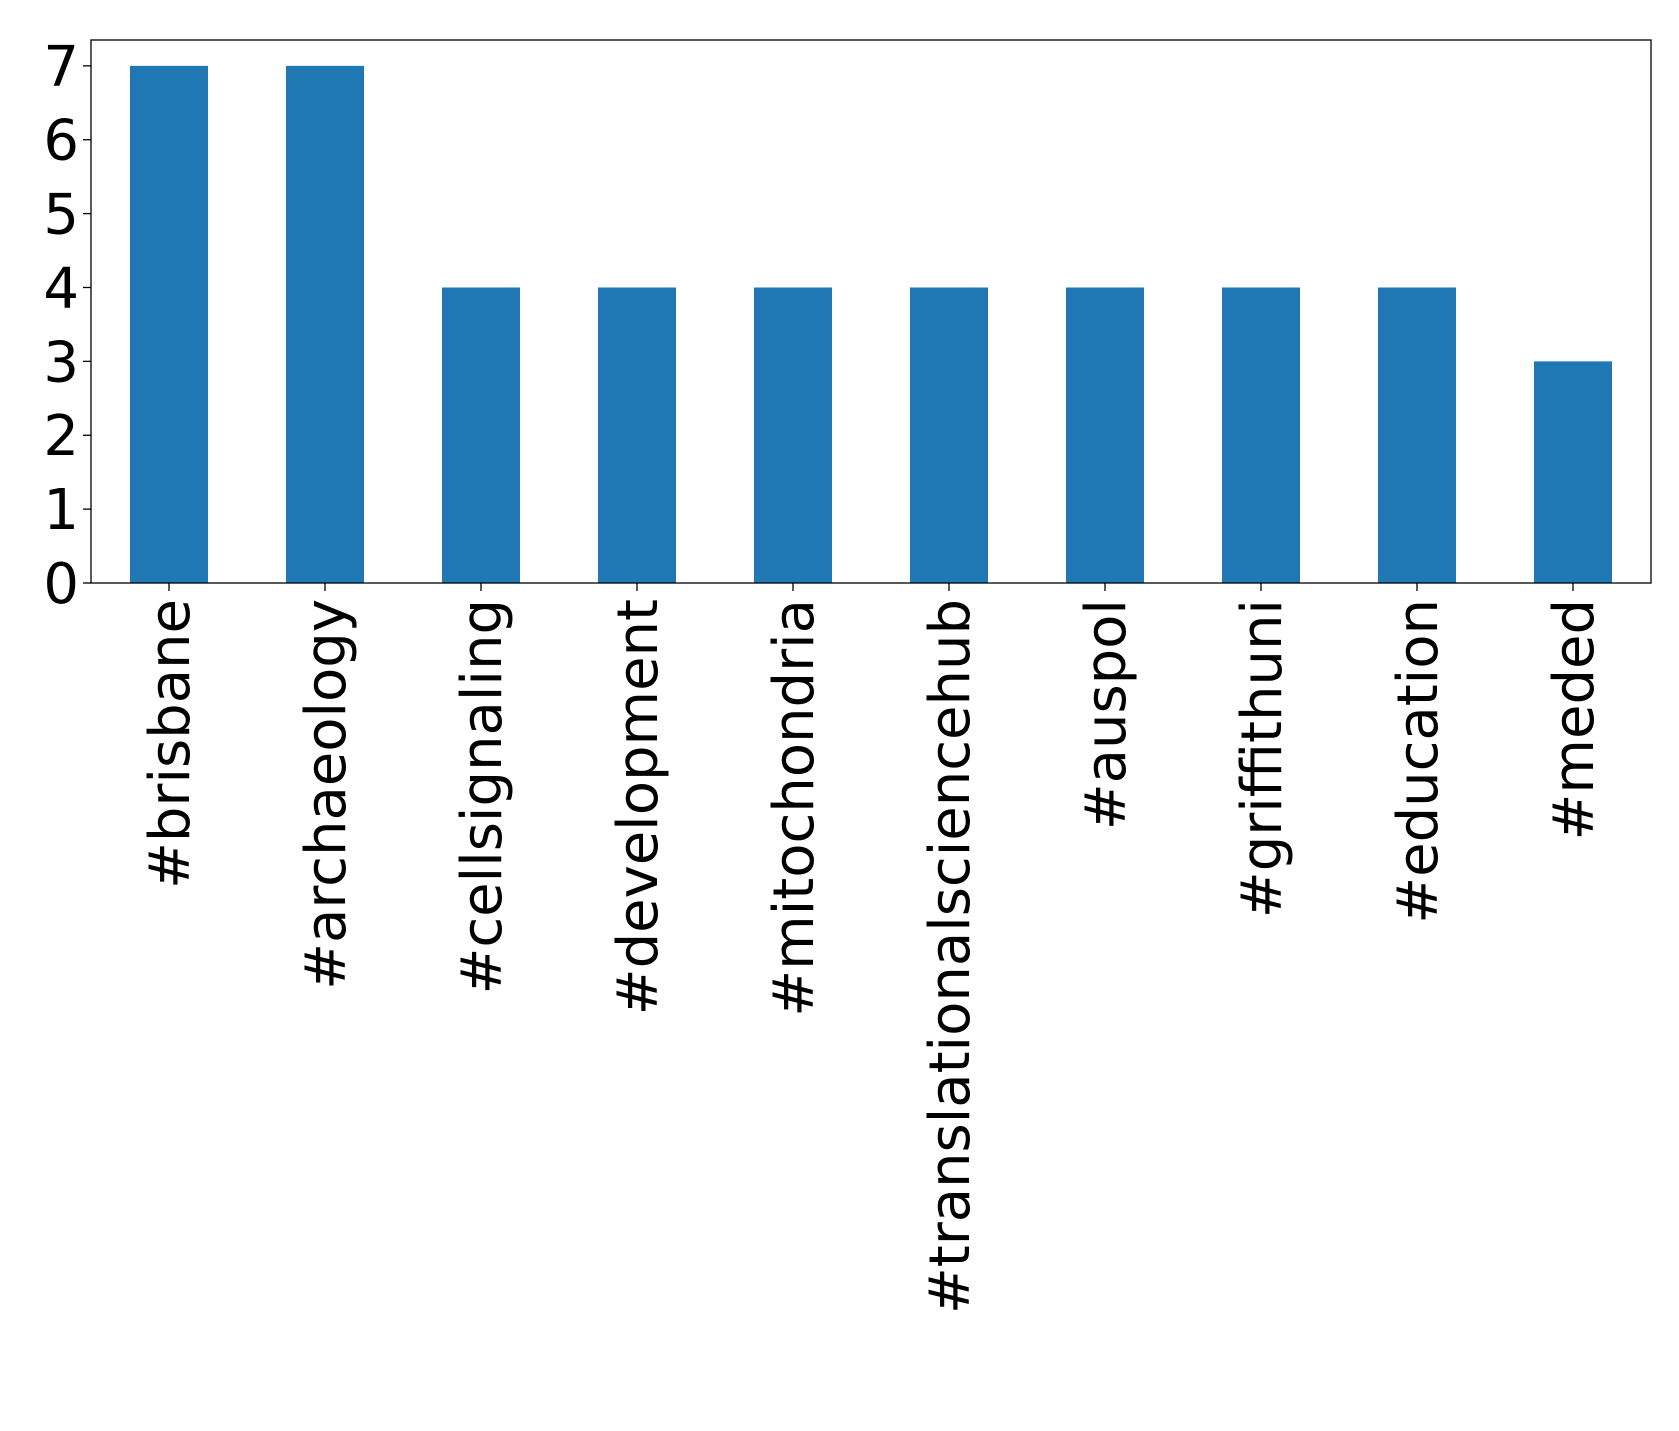 The width and height of the screenshot is (1679, 1431). Describe the element at coordinates (1574, 719) in the screenshot. I see `x-tick-label-9: #meded` at that location.